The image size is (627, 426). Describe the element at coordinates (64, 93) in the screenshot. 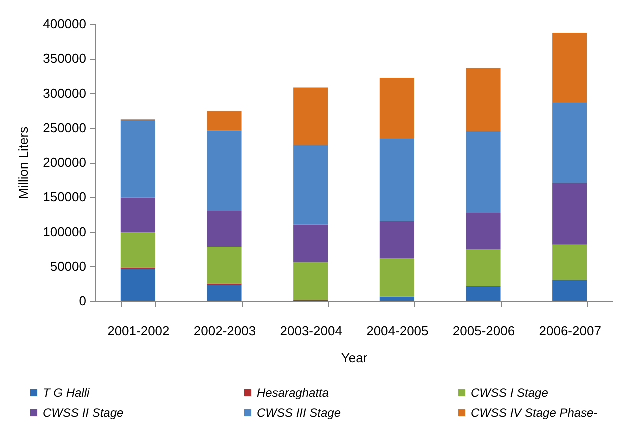

I see `y-tick-label: 300000` at that location.